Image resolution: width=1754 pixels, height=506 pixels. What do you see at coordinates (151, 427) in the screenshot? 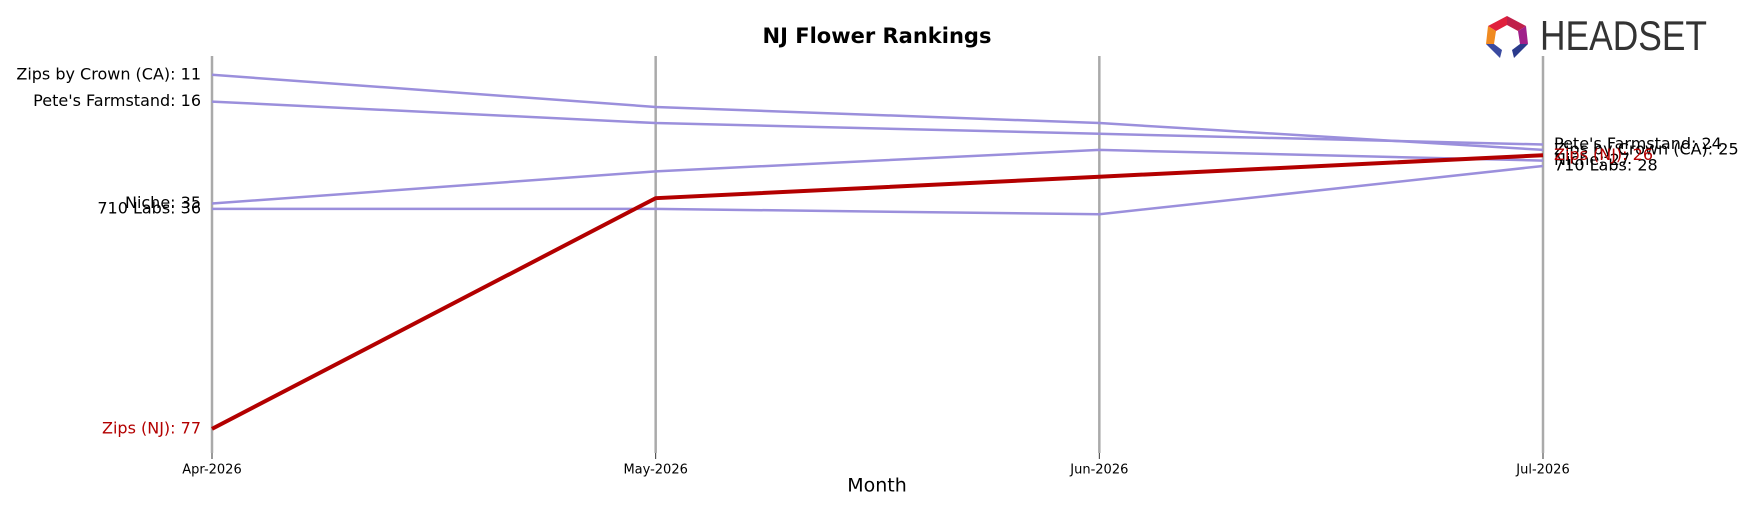
I see `value-label: Zips (NJ): 77` at bounding box center [151, 427].